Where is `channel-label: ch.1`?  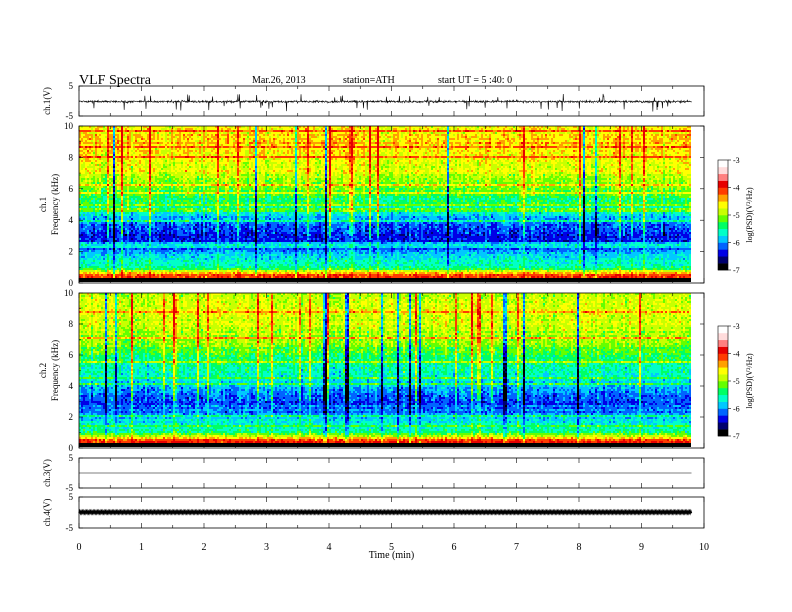
channel-label: ch.1 is located at coordinates (43, 204).